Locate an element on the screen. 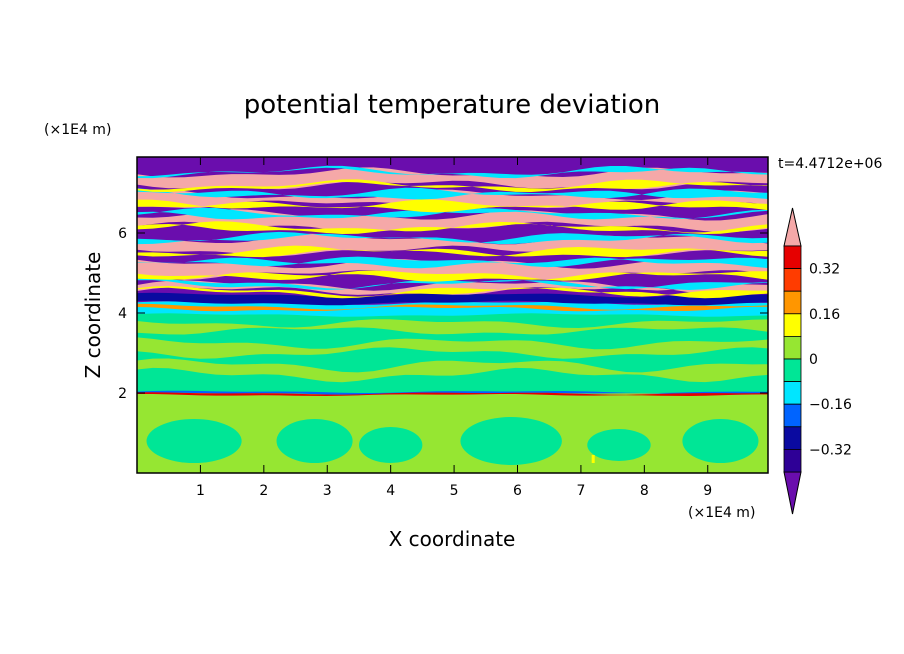 This screenshot has width=904, height=654. colorbar-arrow-bottom is located at coordinates (792, 493).